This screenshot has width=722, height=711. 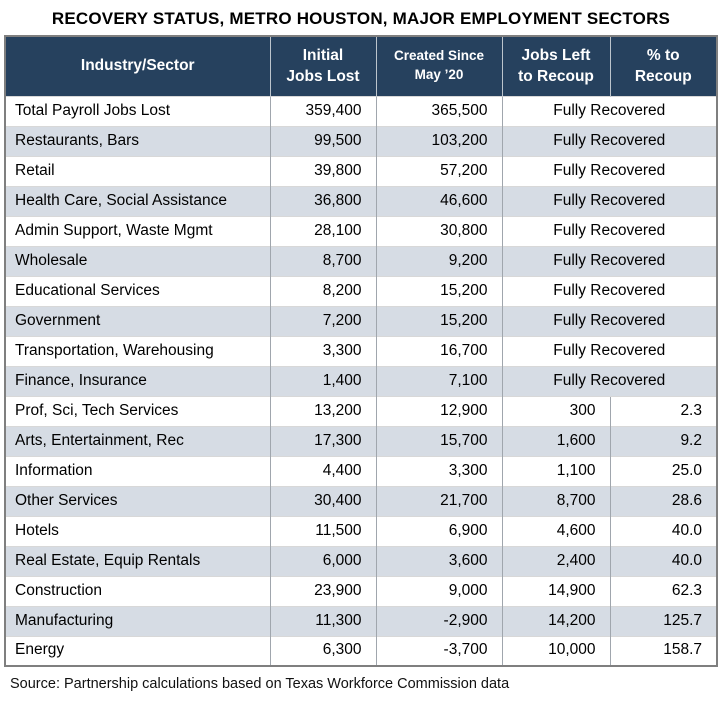 What do you see at coordinates (438, 530) in the screenshot?
I see `created-since-cell: 6,900` at bounding box center [438, 530].